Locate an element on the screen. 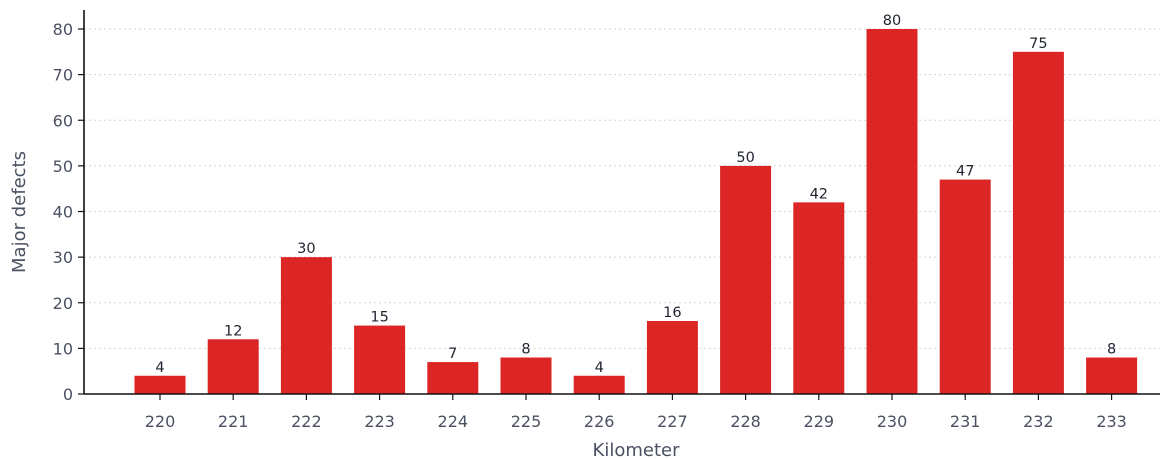 This screenshot has height=459, width=1175. bar-value-label: 16 is located at coordinates (672, 313).